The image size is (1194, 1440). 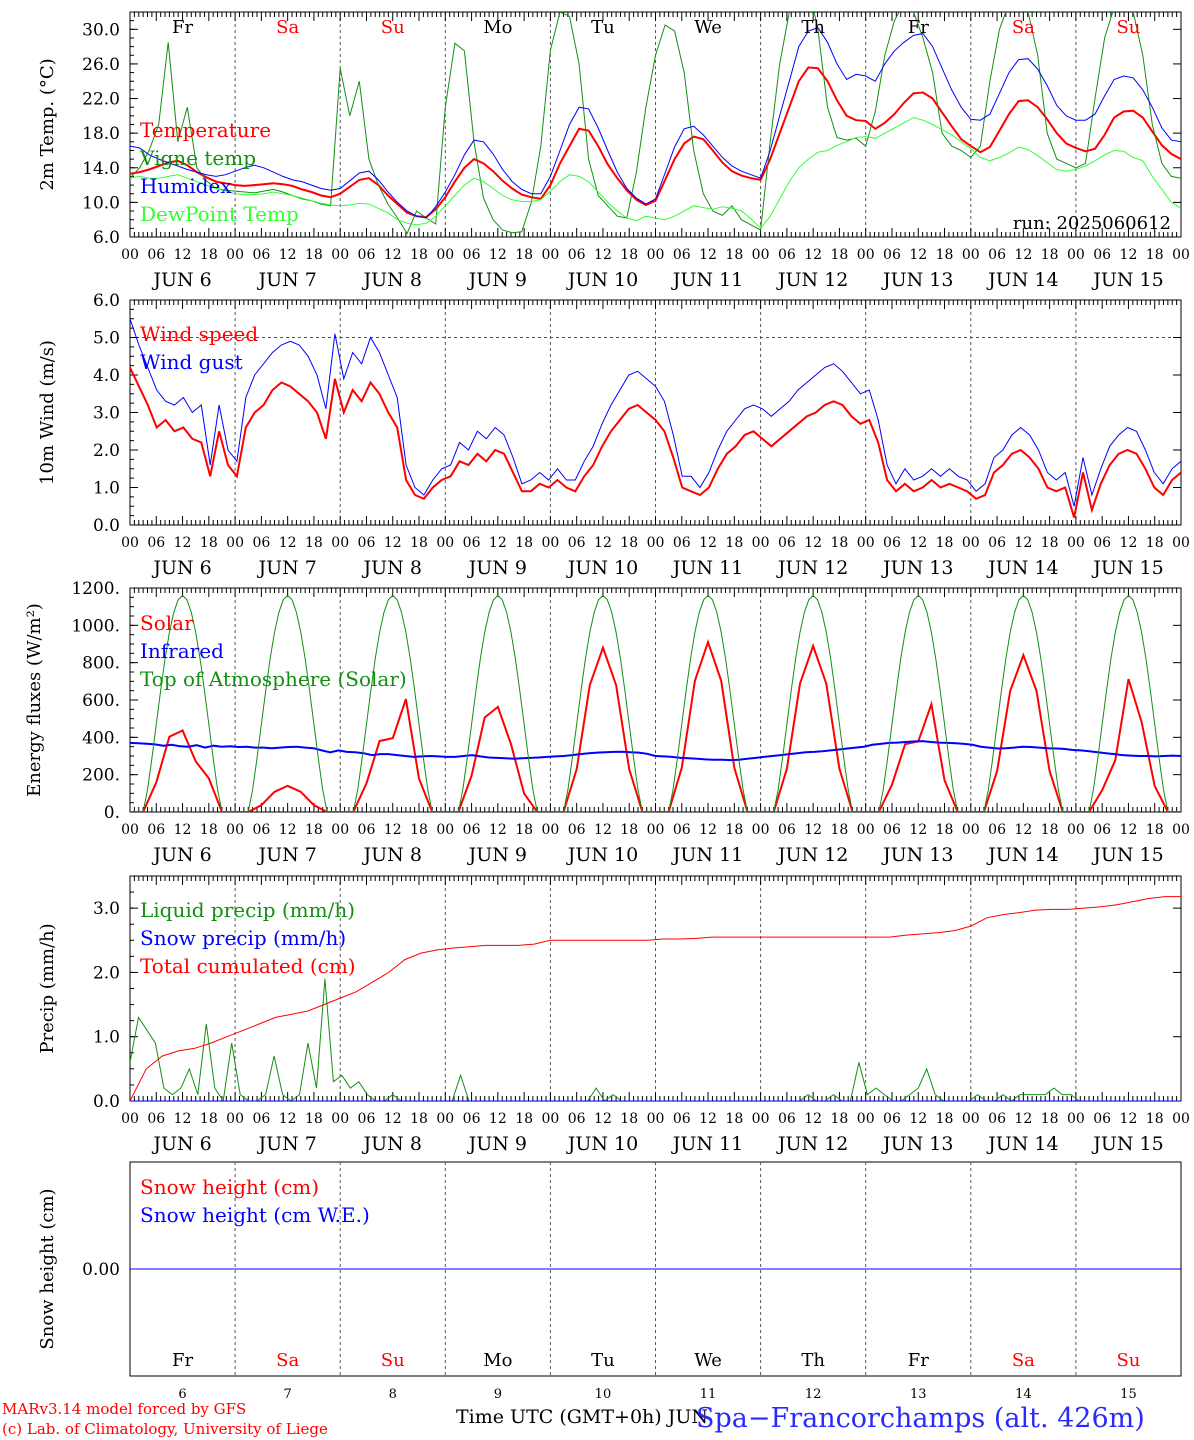 I want to click on series-line-wind-speed, so click(x=655, y=442).